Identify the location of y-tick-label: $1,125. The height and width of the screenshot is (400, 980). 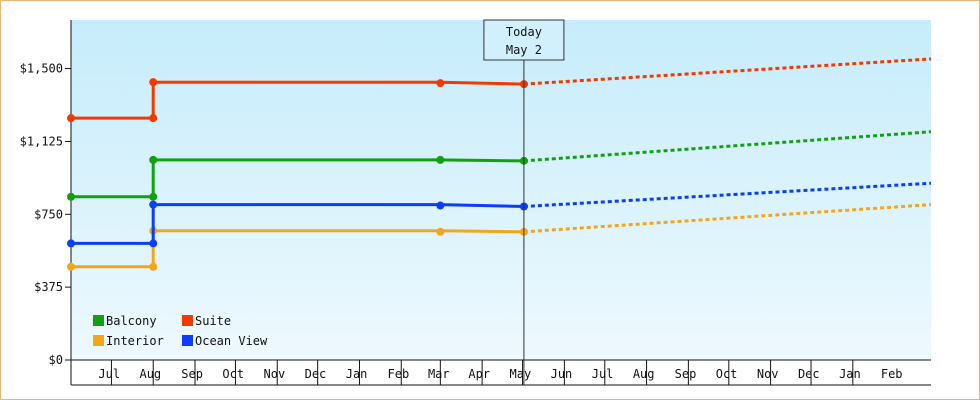
(41, 141).